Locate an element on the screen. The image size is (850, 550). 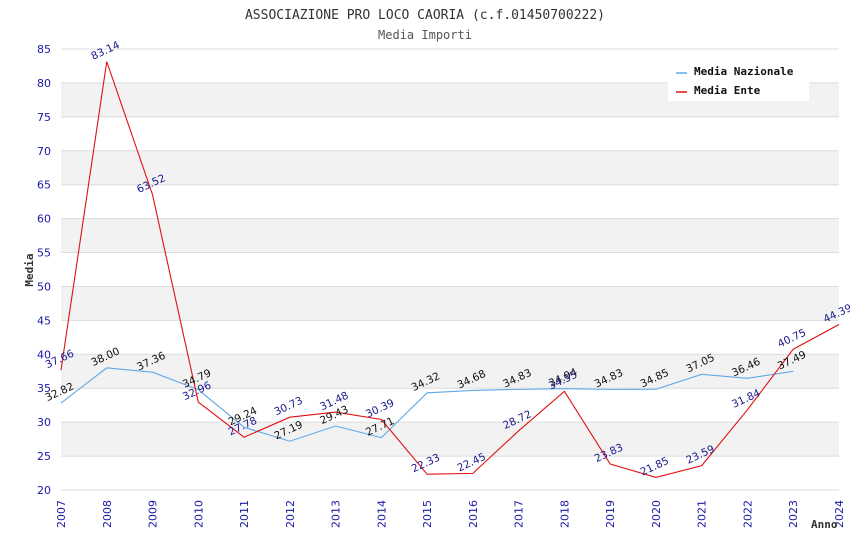
x-tick-label: 2009 is located at coordinates (153, 514).